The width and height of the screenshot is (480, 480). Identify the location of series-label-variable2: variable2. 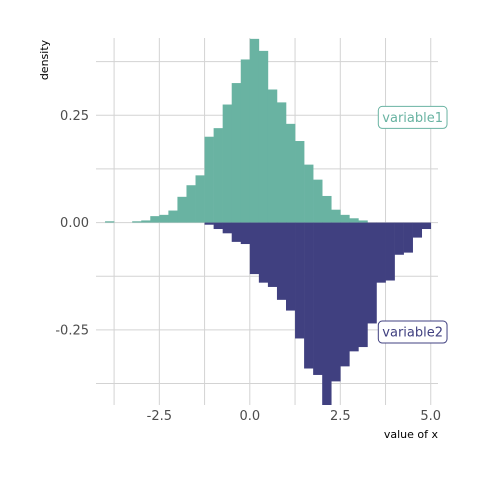
(412, 332).